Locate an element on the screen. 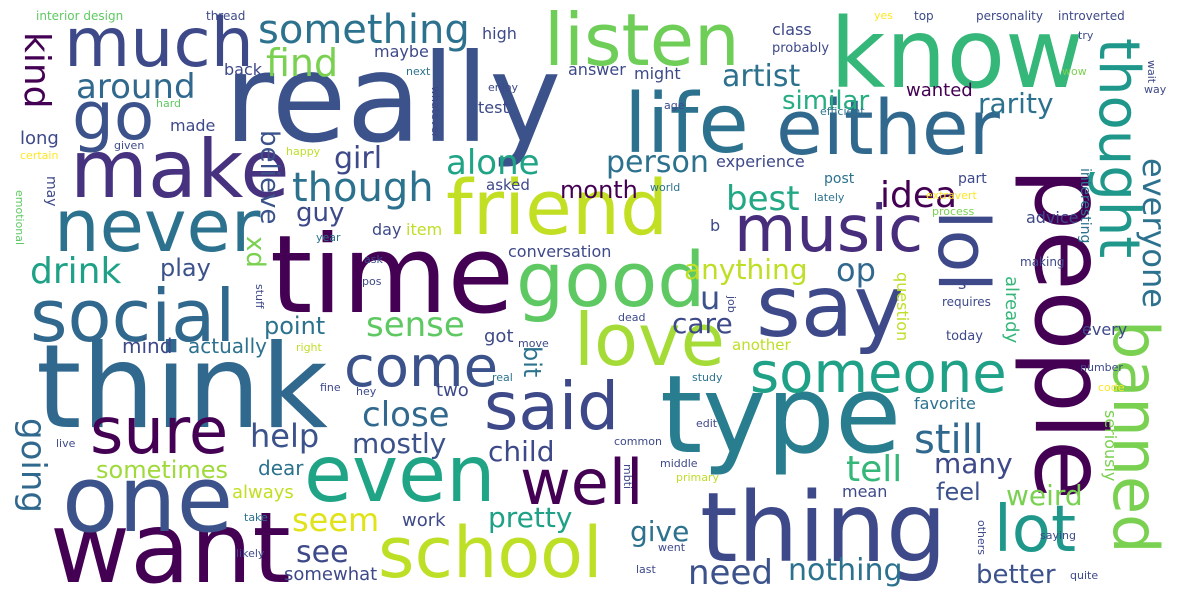  word-drink: drink is located at coordinates (76, 271).